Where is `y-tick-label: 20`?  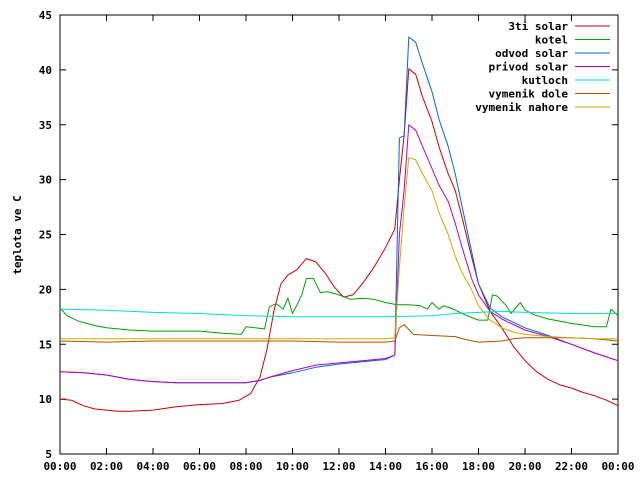
y-tick-label: 20 is located at coordinates (45, 289).